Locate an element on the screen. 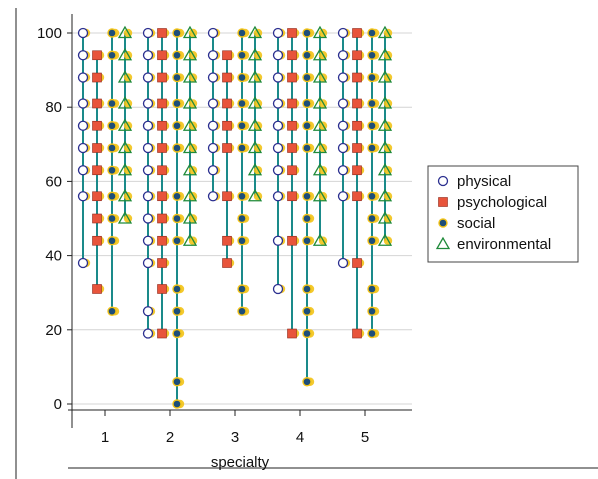 The width and height of the screenshot is (598, 479). x-tick-label: 3 is located at coordinates (235, 437).